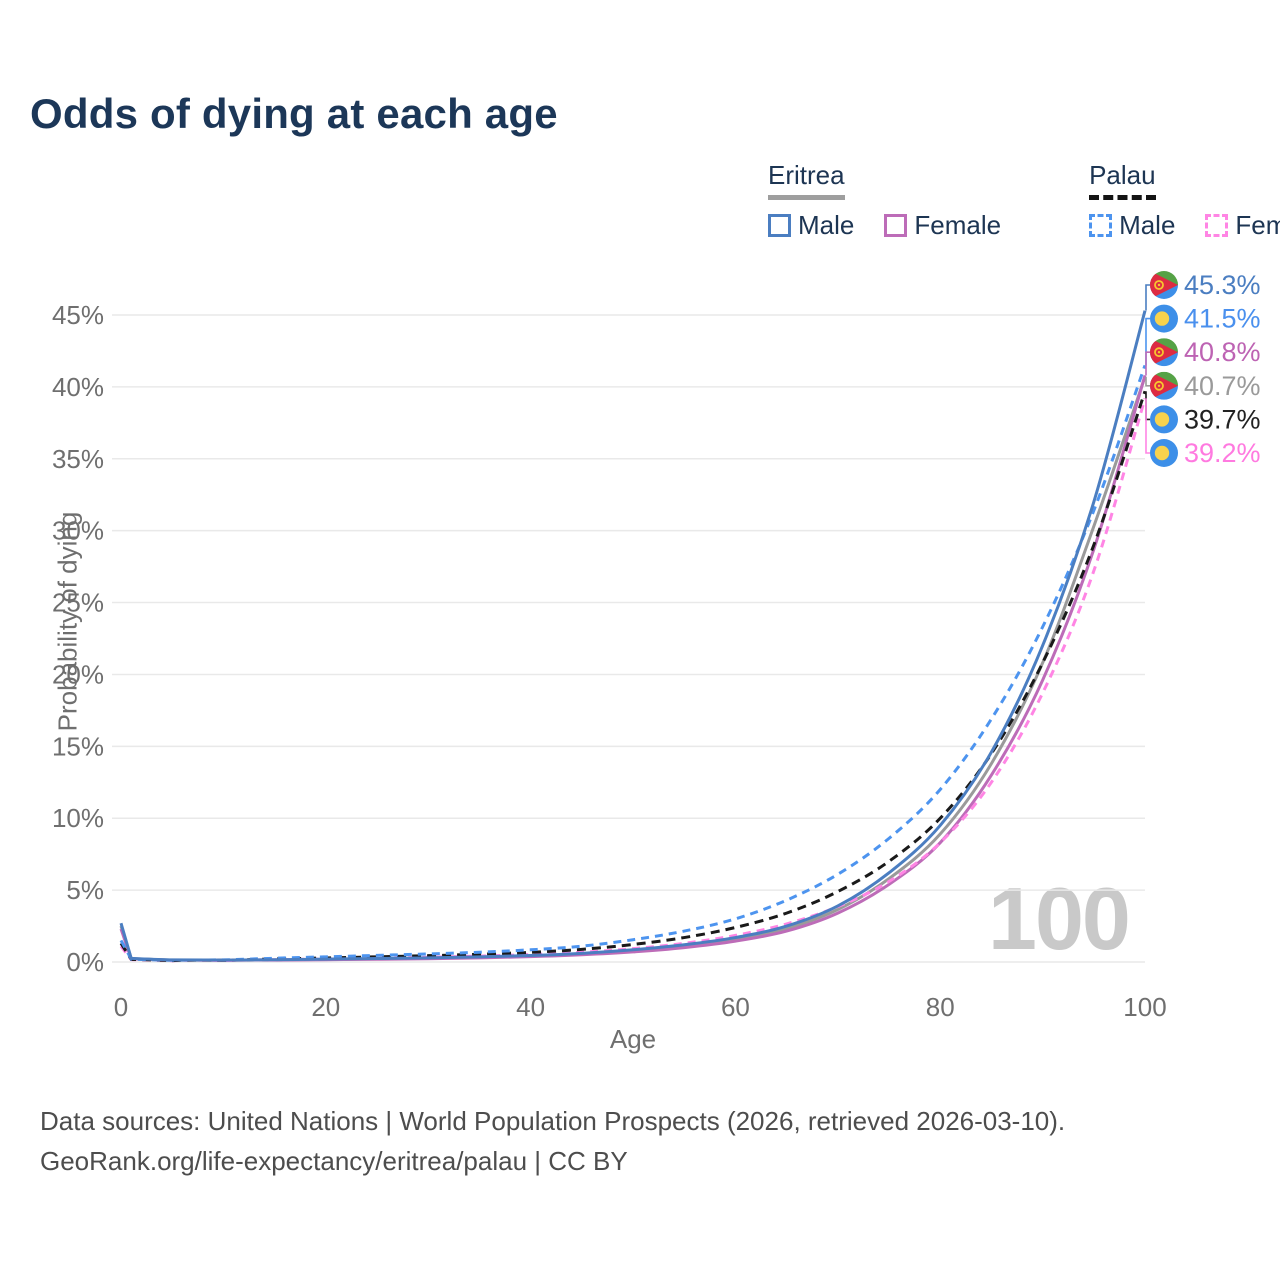 Image resolution: width=1280 pixels, height=1280 pixels. What do you see at coordinates (1222, 453) in the screenshot?
I see `end-value-label: 39.2%` at bounding box center [1222, 453].